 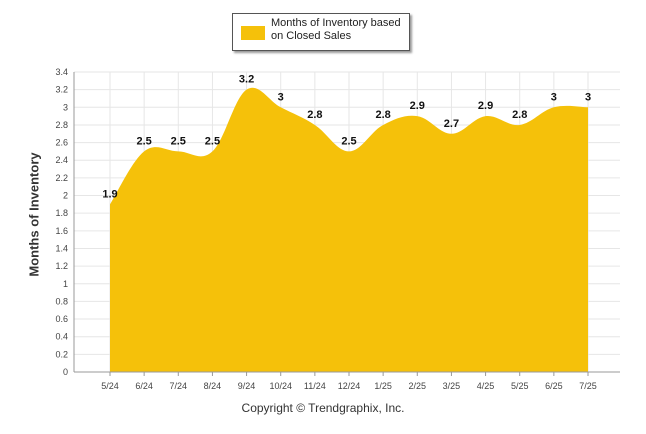 I want to click on y-tick-label: 1.4, so click(x=61, y=248).